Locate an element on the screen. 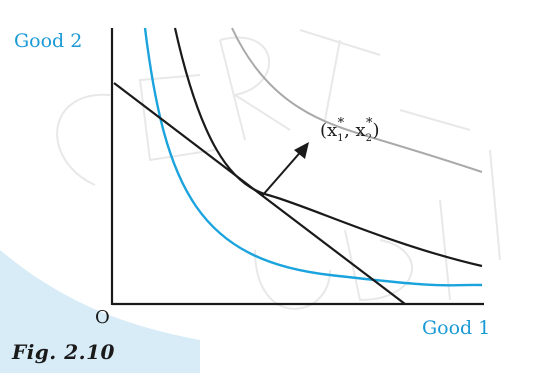  optimum-label-open: (x is located at coordinates (328, 130).